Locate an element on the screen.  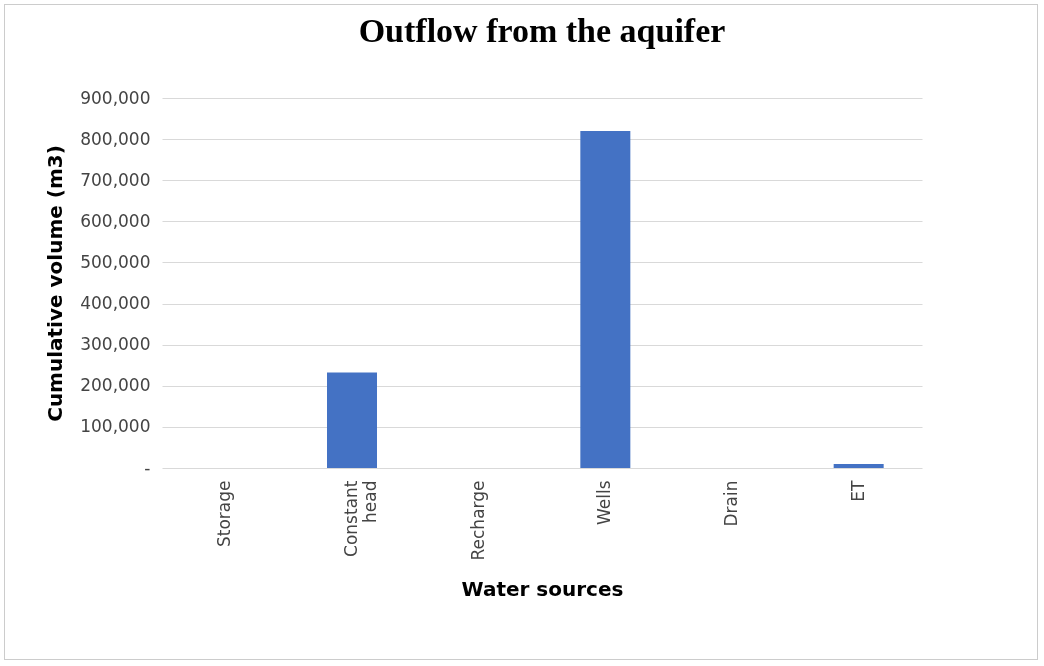
y-tick-label: 600,000 is located at coordinates (115, 220).